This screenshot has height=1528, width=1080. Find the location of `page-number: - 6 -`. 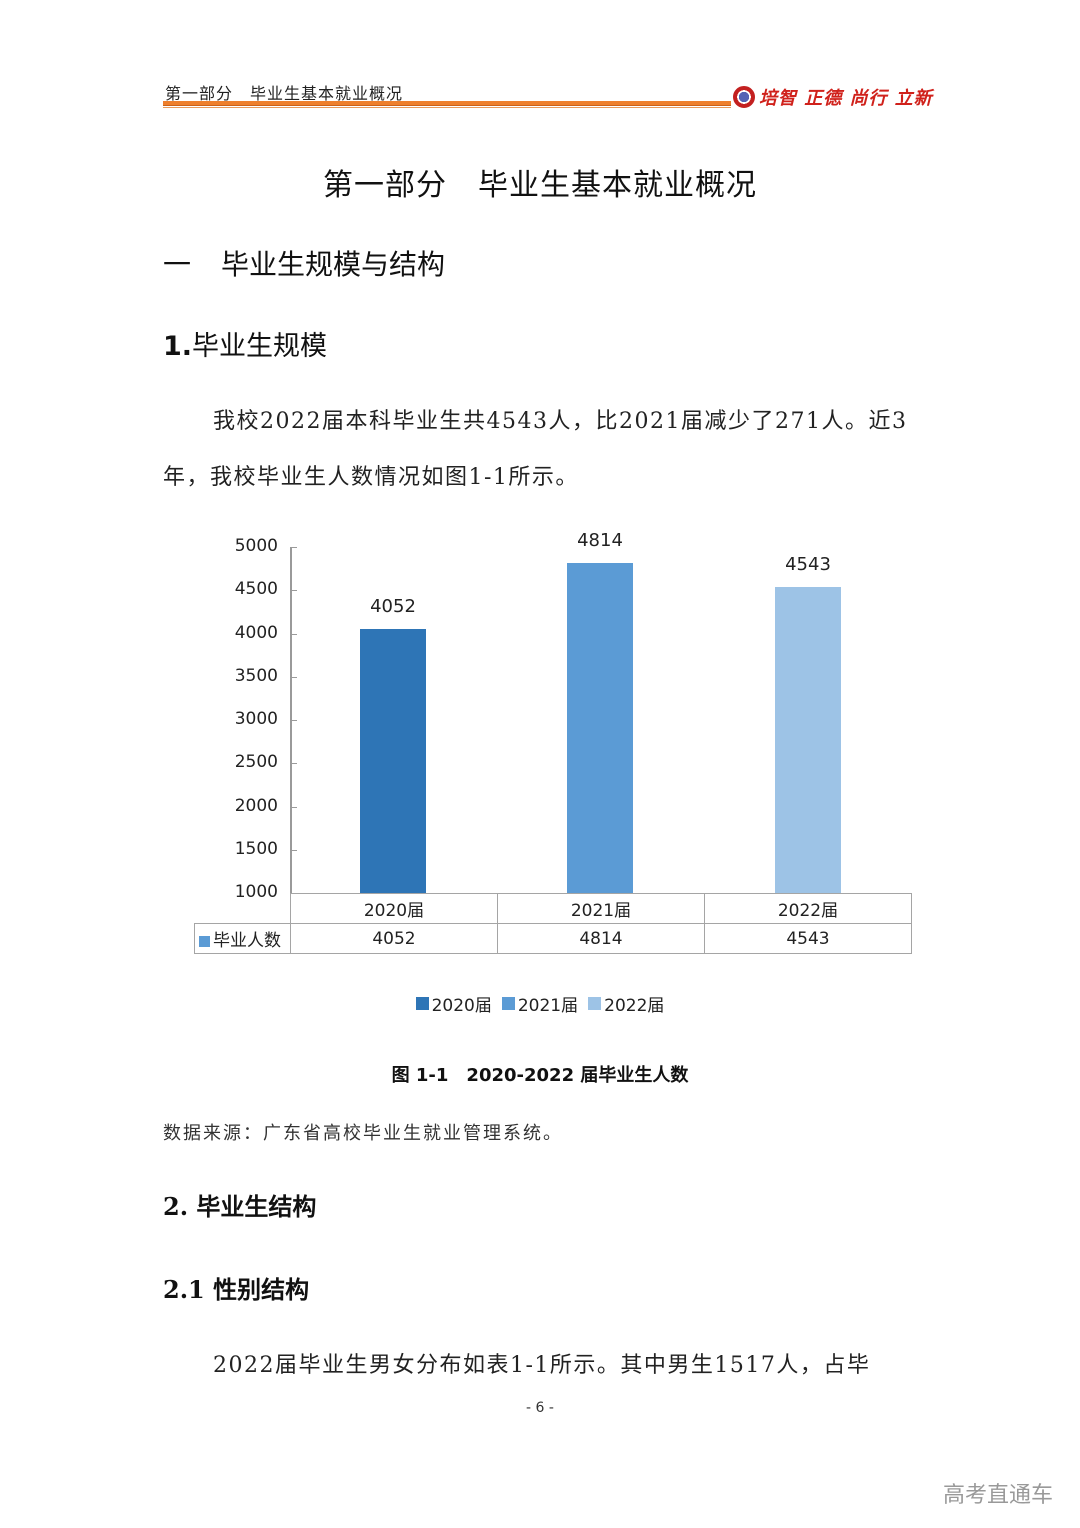

page-number: - 6 - is located at coordinates (540, 1408).